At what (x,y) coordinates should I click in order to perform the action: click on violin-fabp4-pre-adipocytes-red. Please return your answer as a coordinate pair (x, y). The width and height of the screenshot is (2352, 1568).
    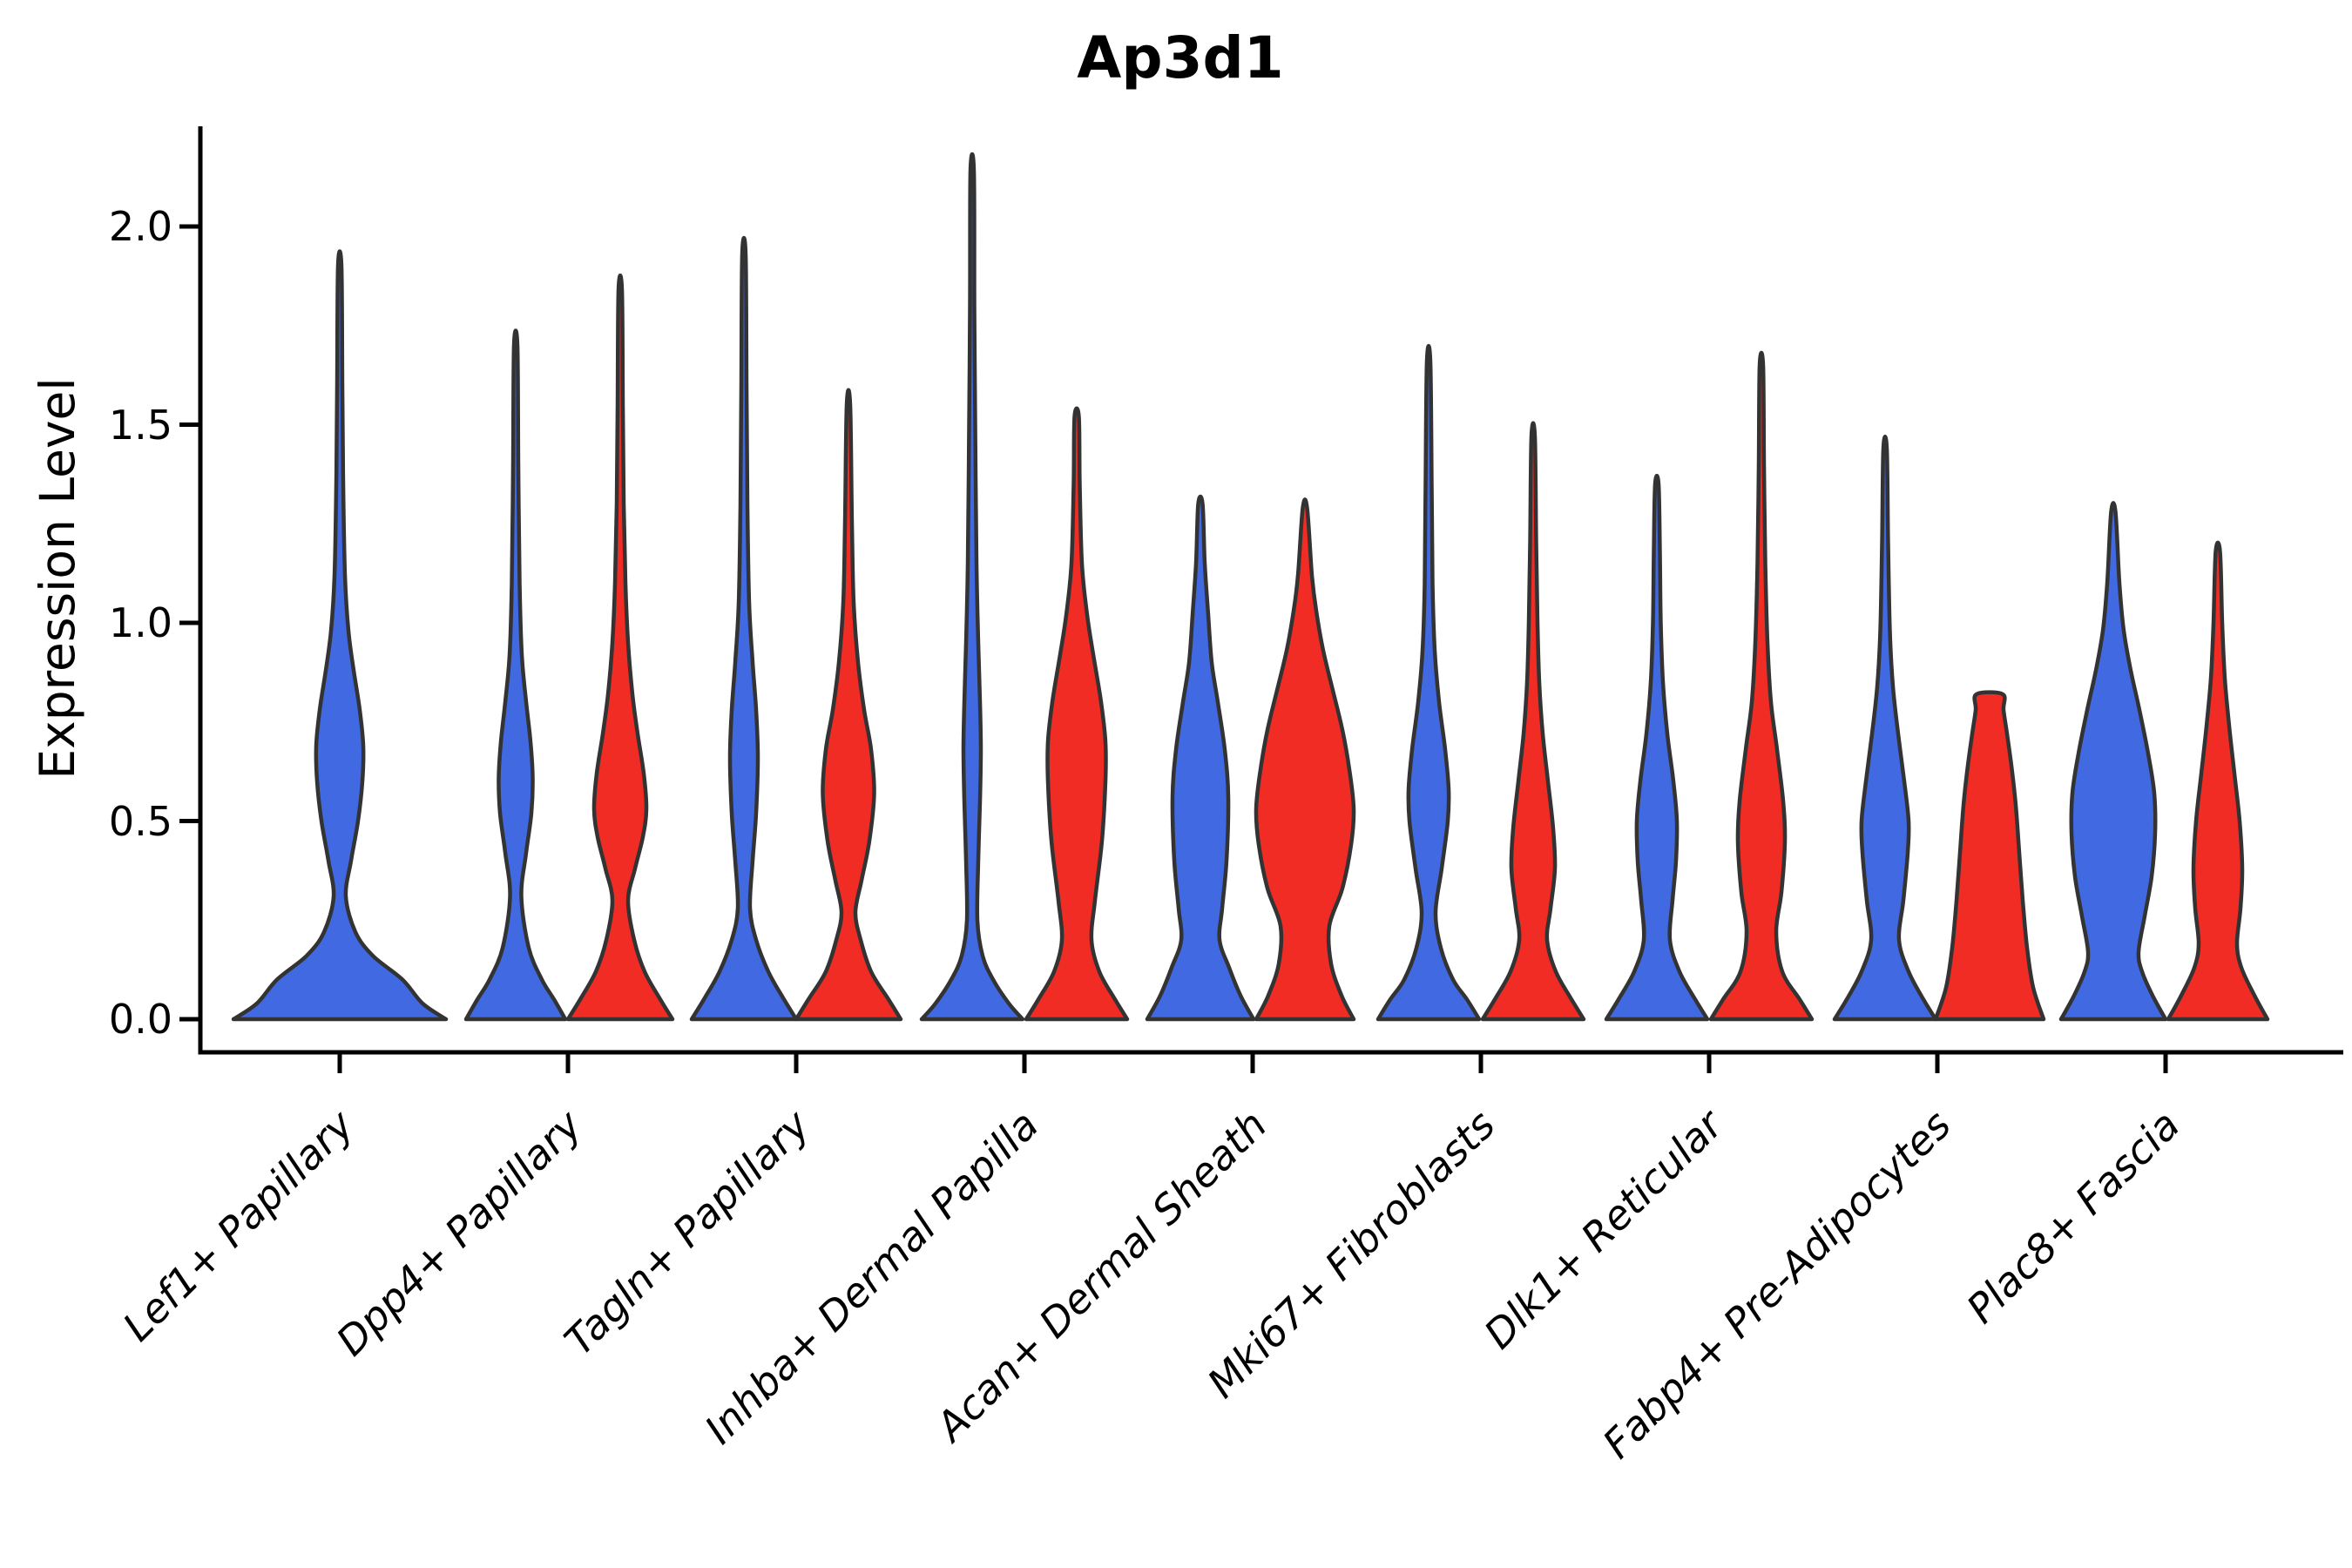
    Looking at the image, I should click on (1990, 856).